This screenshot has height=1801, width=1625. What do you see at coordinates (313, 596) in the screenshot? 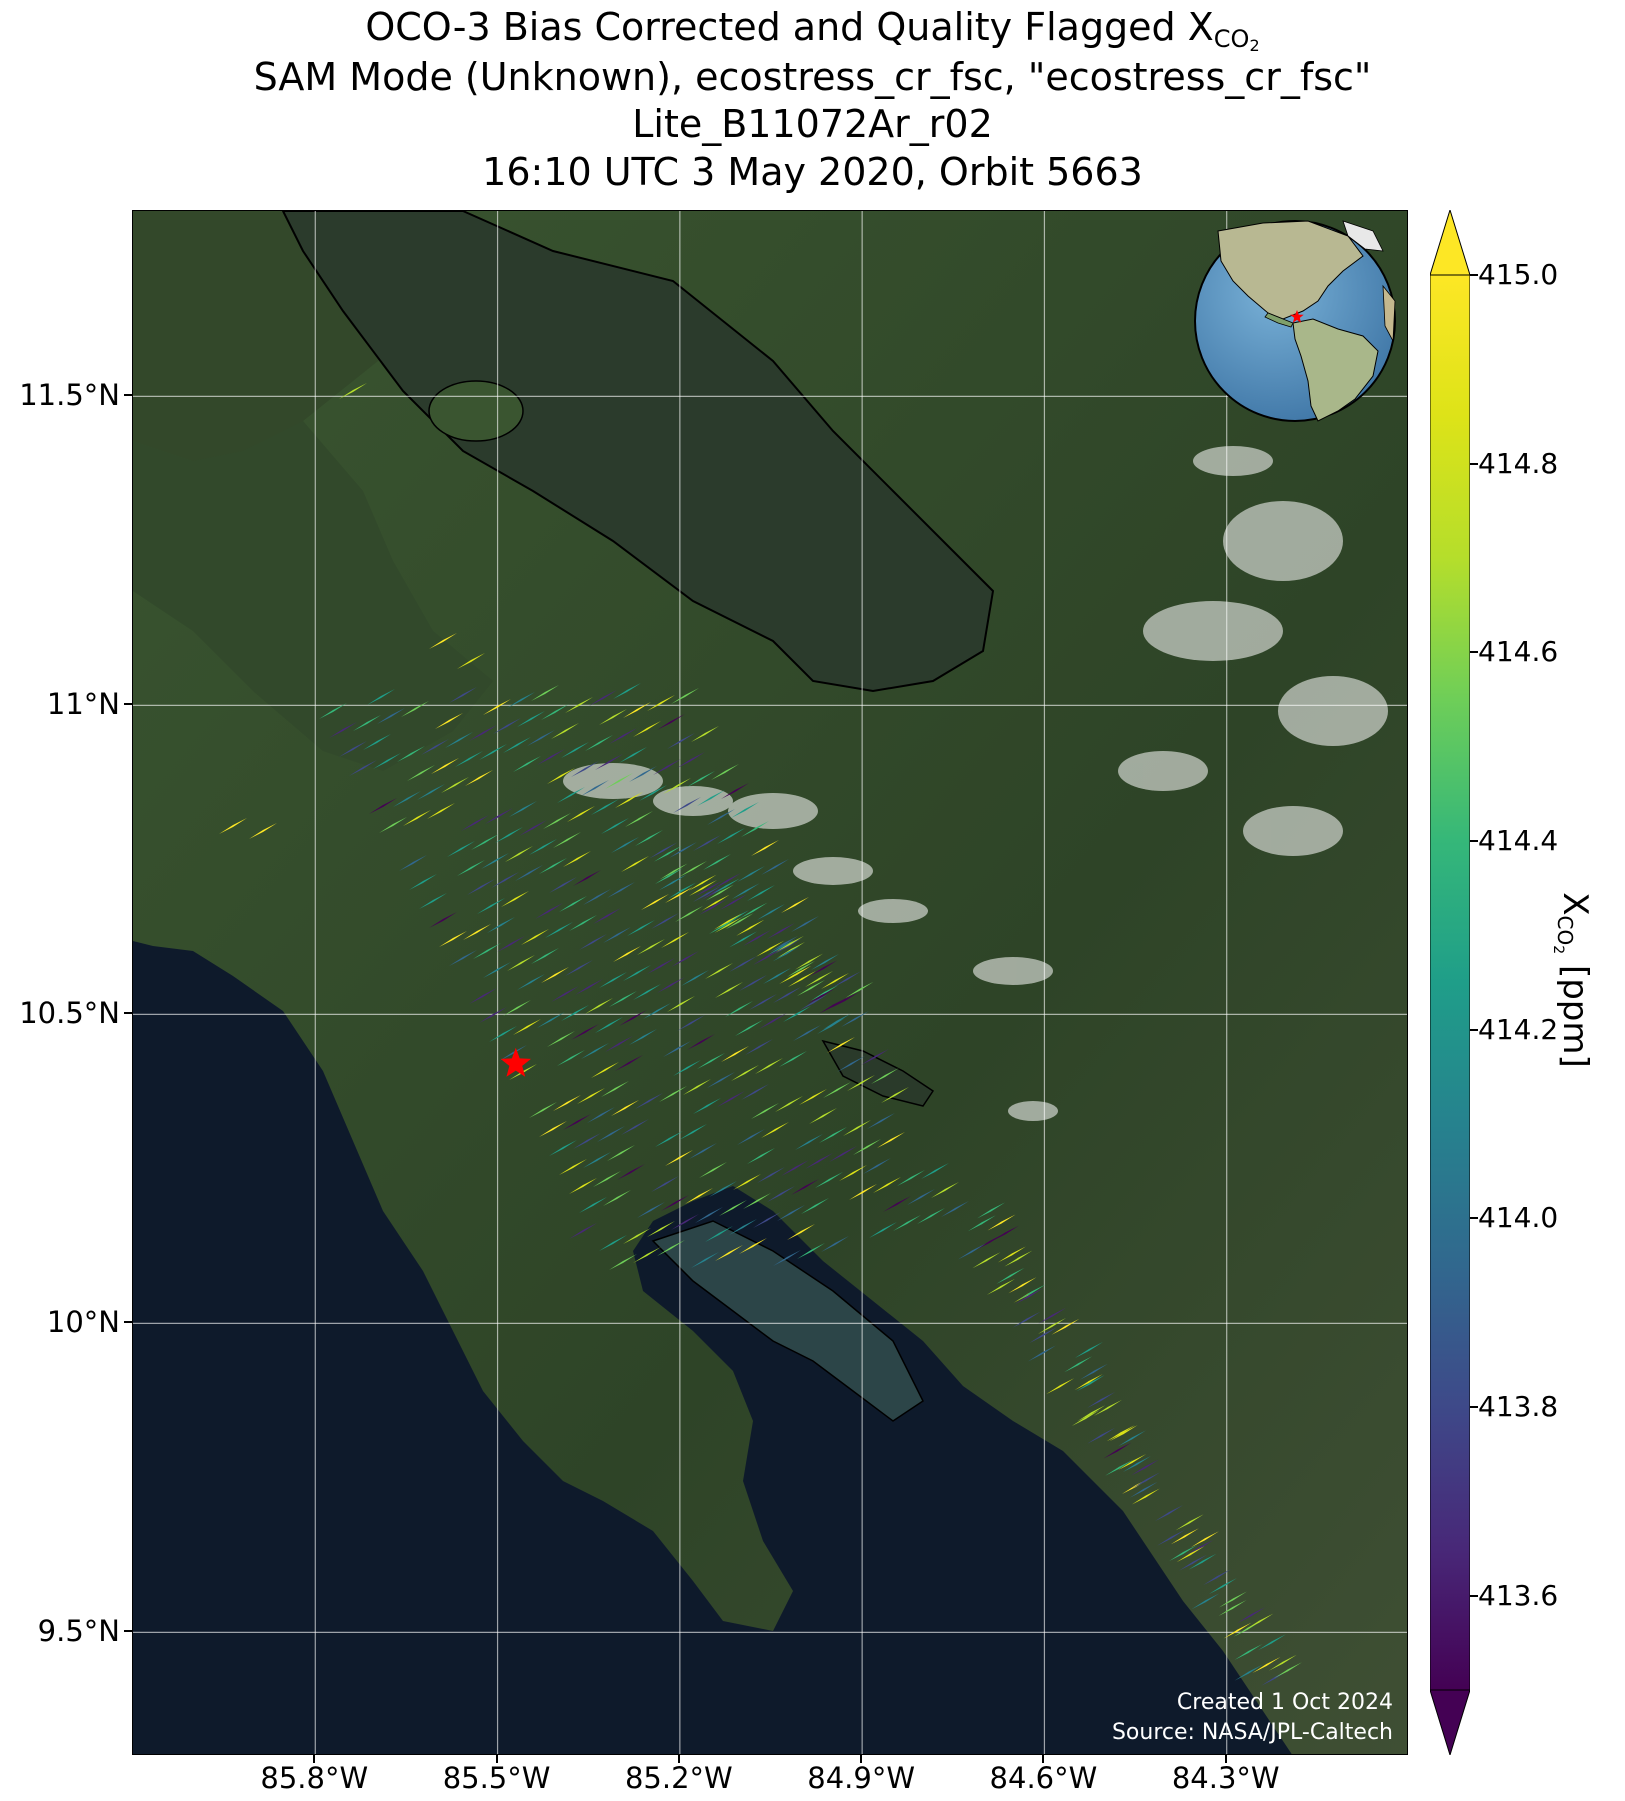
I see `land-area-nw` at bounding box center [313, 596].